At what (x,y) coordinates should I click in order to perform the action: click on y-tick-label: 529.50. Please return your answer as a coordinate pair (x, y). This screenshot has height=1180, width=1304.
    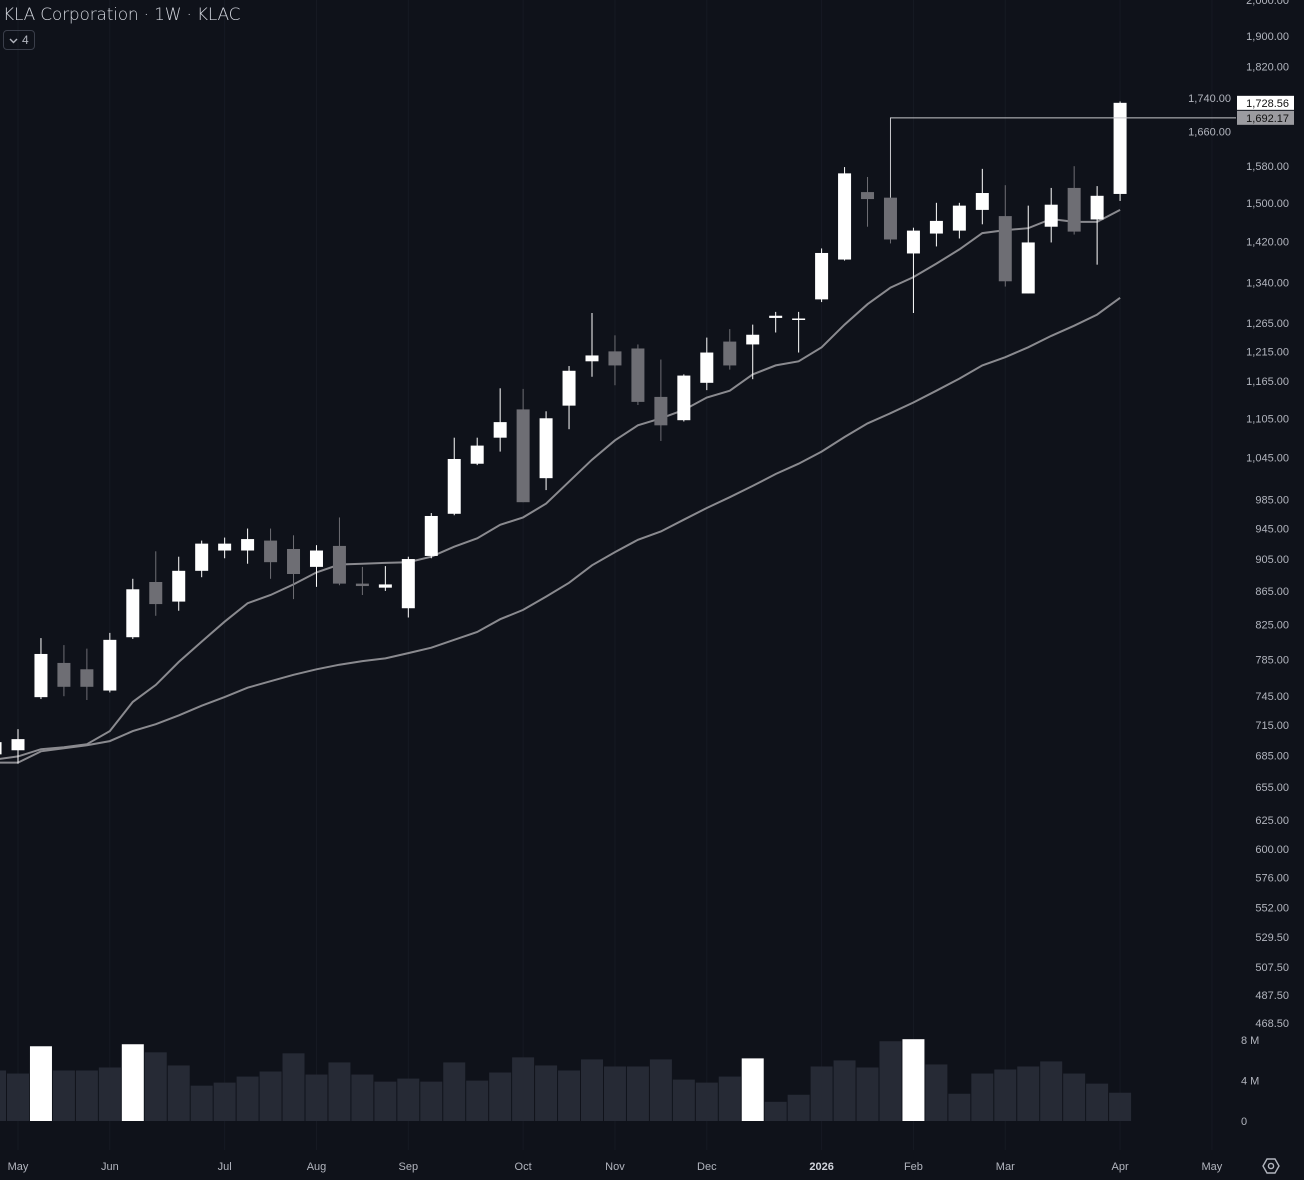
    Looking at the image, I should click on (1272, 938).